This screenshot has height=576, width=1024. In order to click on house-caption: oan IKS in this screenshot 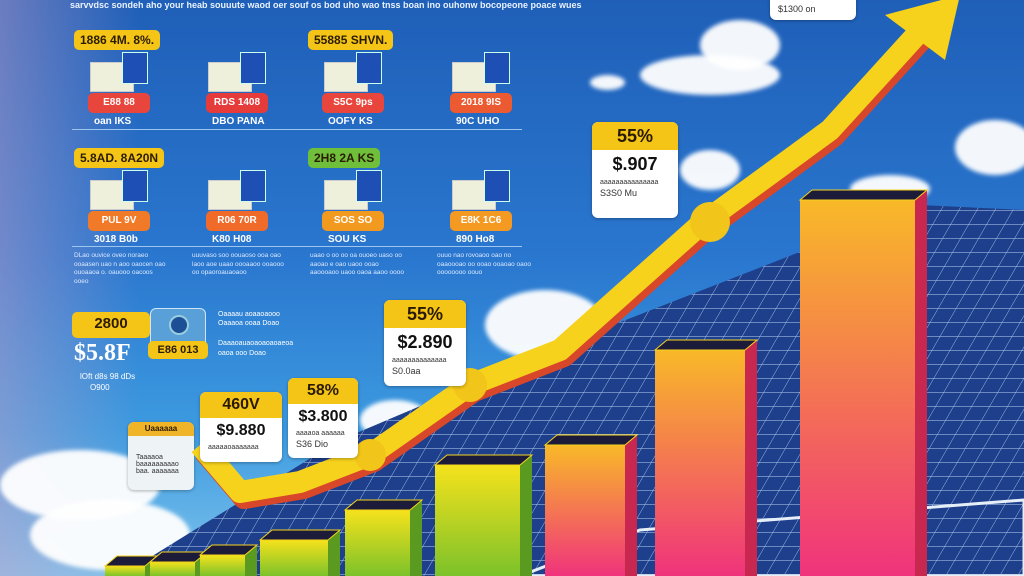, I will do `click(113, 121)`.